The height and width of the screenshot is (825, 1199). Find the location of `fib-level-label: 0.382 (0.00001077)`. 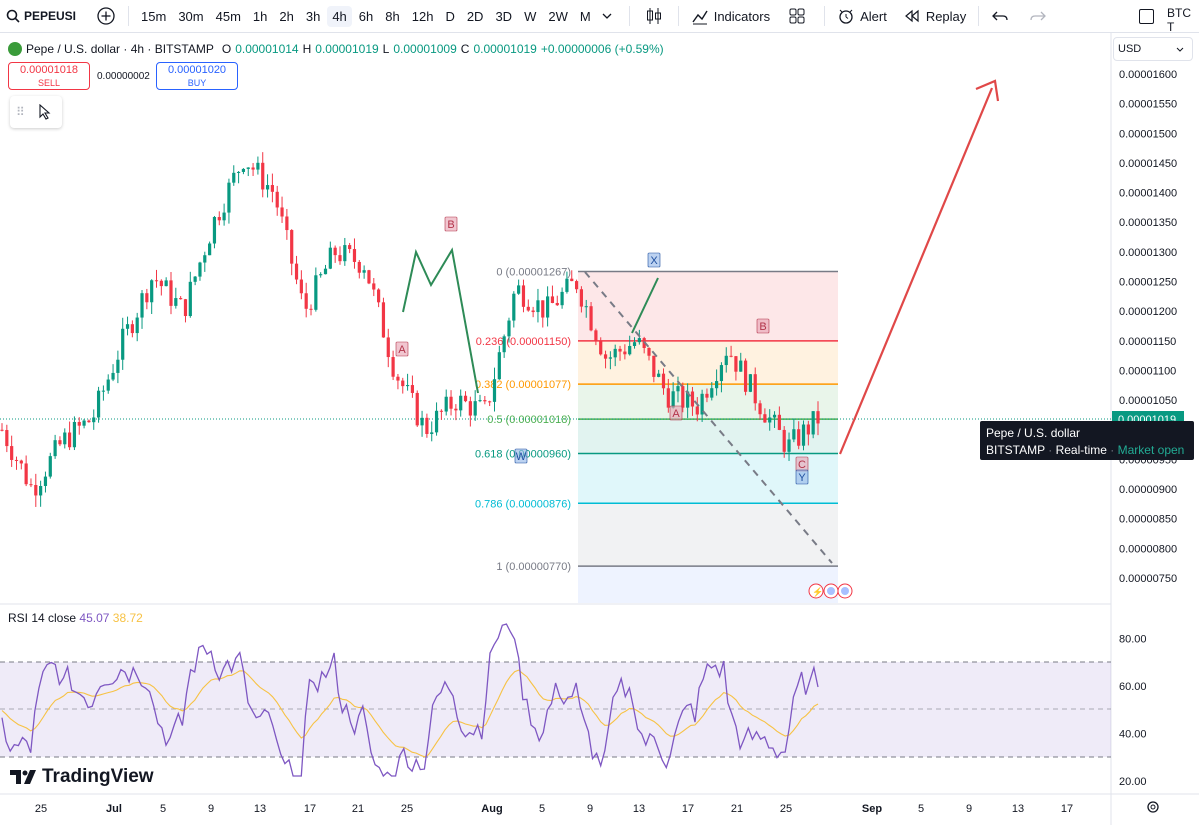

fib-level-label: 0.382 (0.00001077) is located at coordinates (523, 385).